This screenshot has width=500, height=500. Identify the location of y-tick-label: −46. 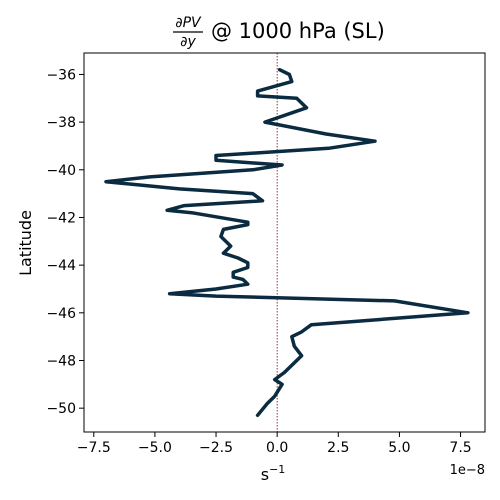
(61, 314).